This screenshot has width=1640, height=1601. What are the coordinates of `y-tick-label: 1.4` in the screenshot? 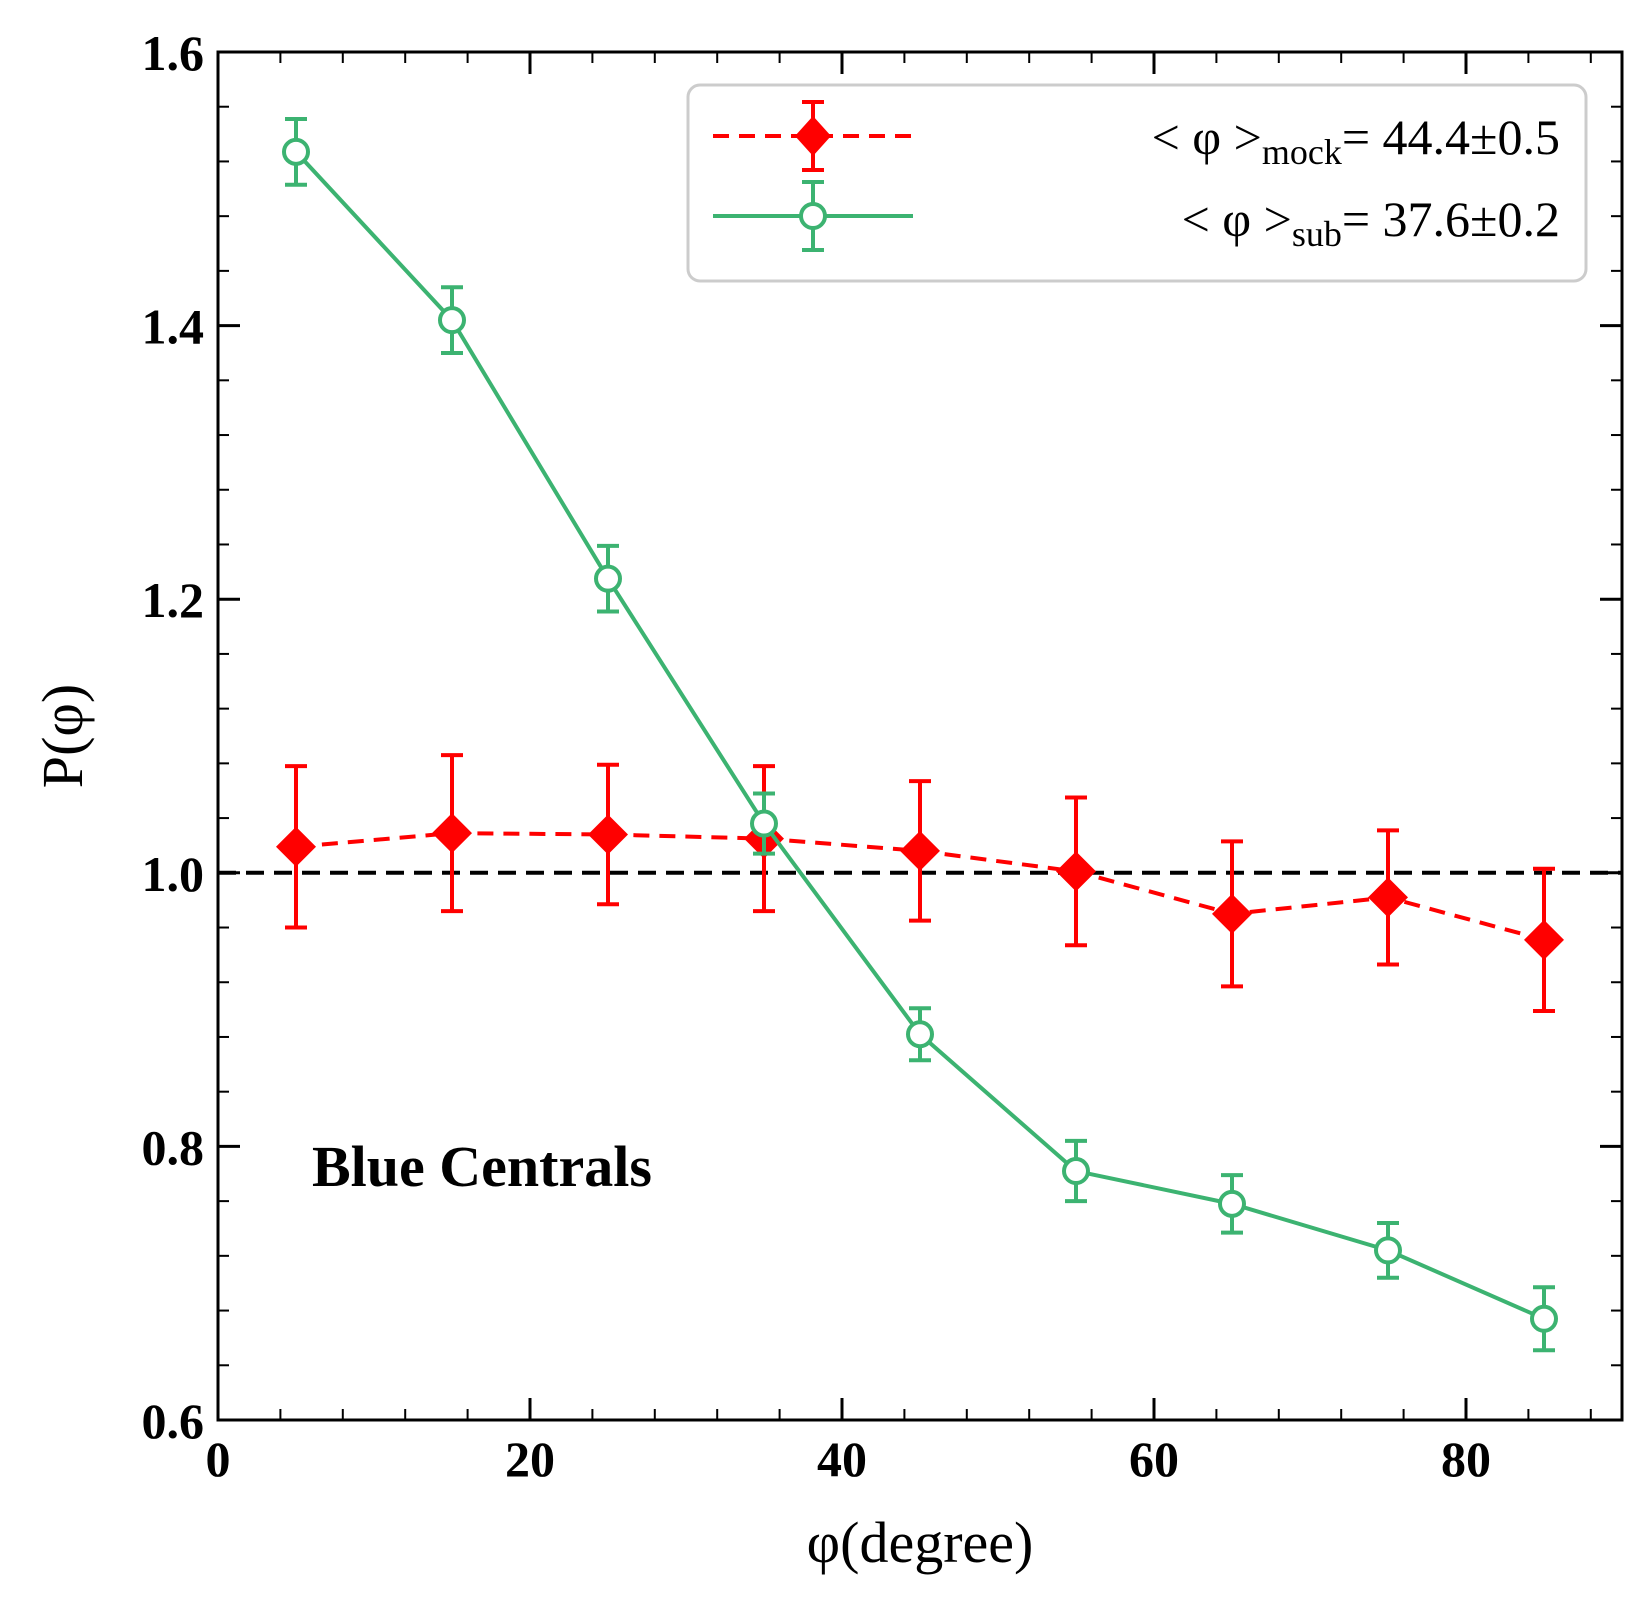 It's located at (173, 327).